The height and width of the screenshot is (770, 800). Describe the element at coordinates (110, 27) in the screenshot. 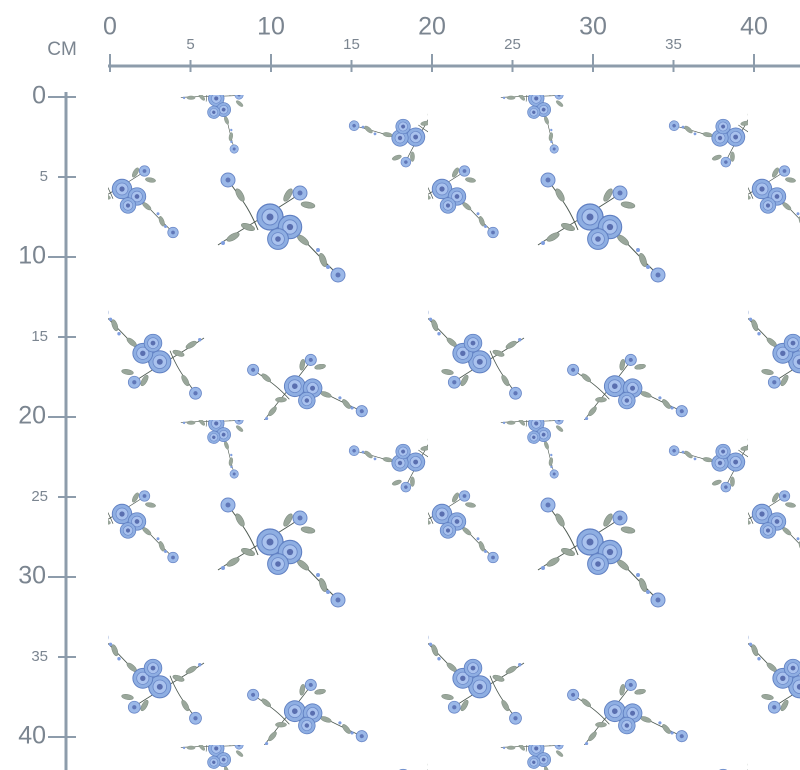

I see `x-ruler-label: 0` at that location.